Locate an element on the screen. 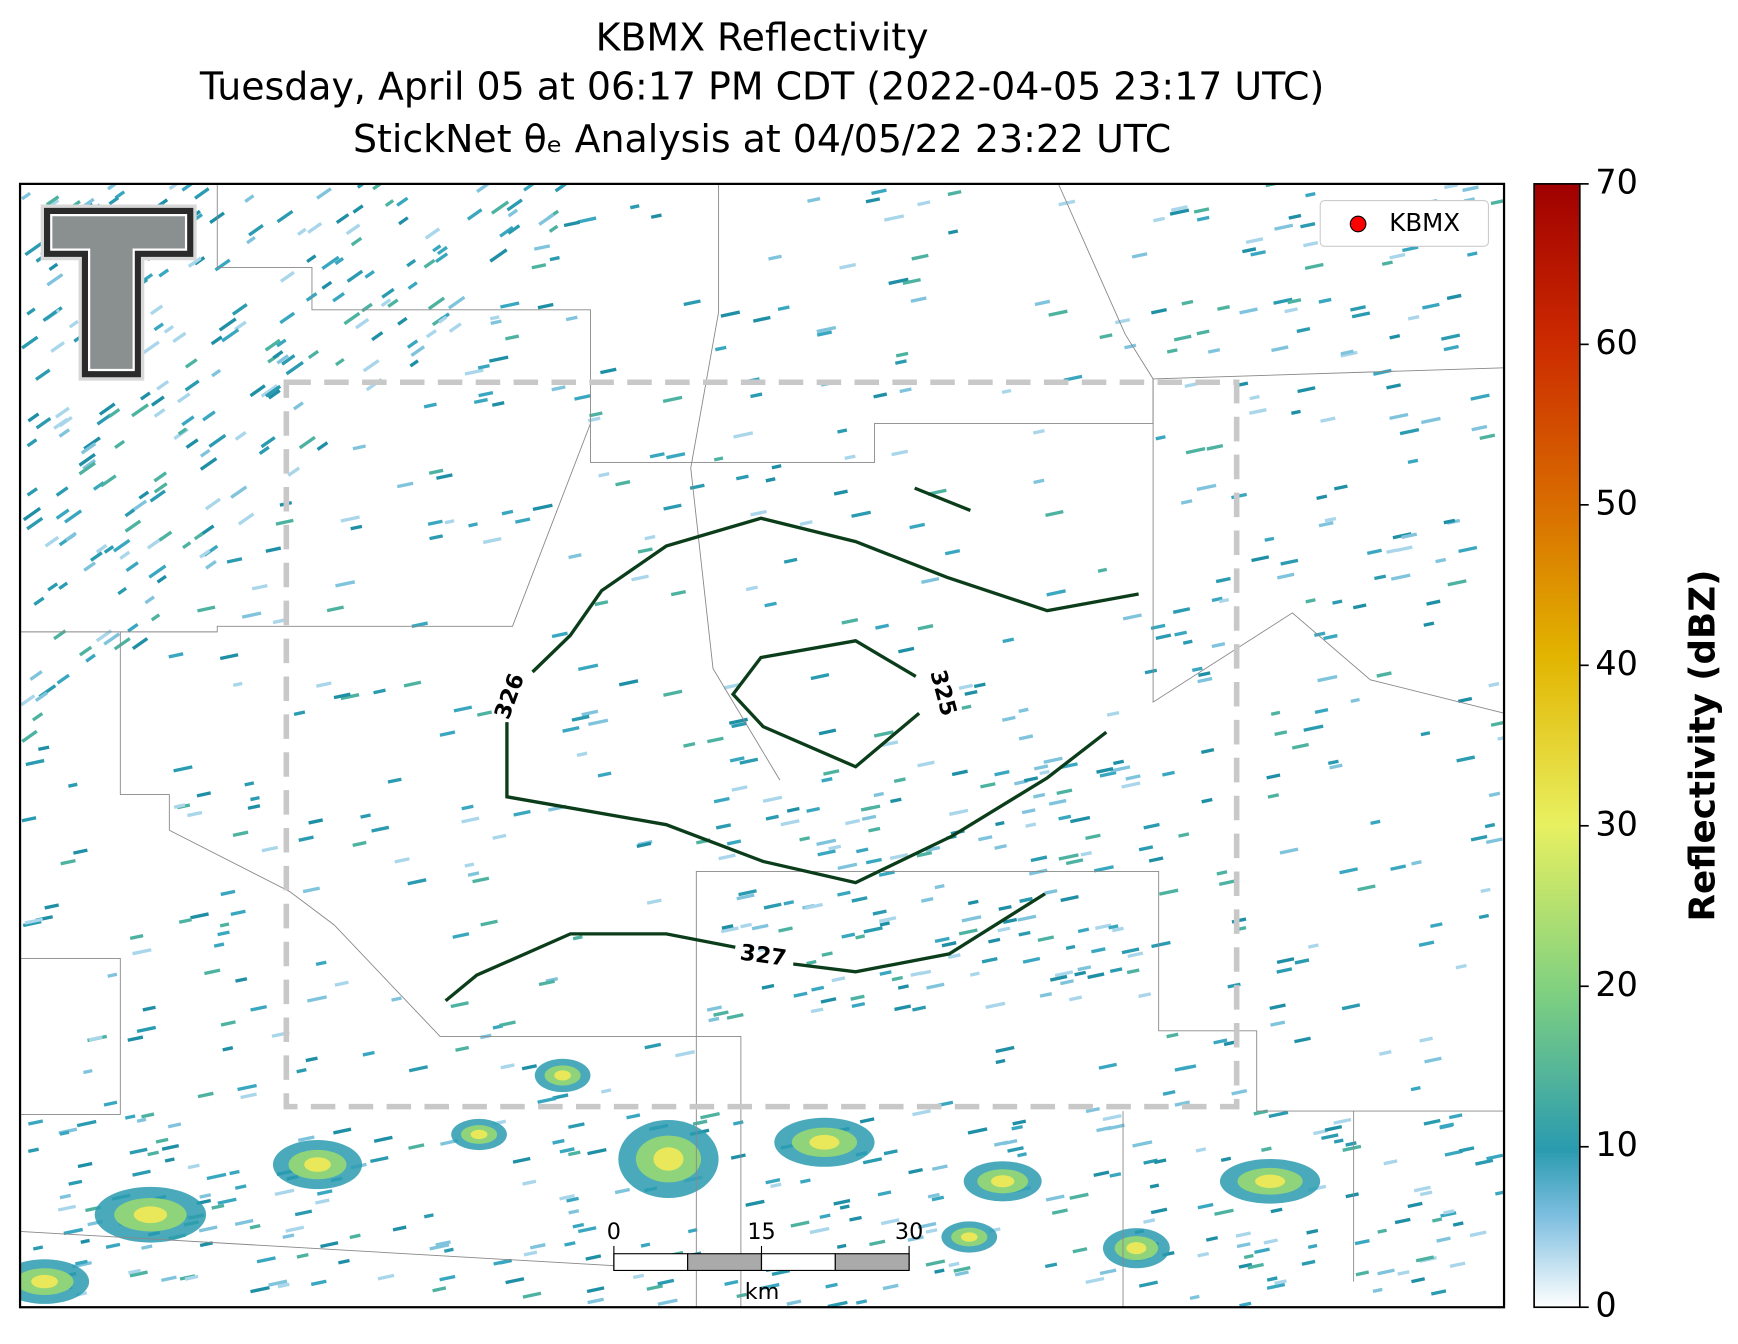  scale-segment is located at coordinates (798, 1262).